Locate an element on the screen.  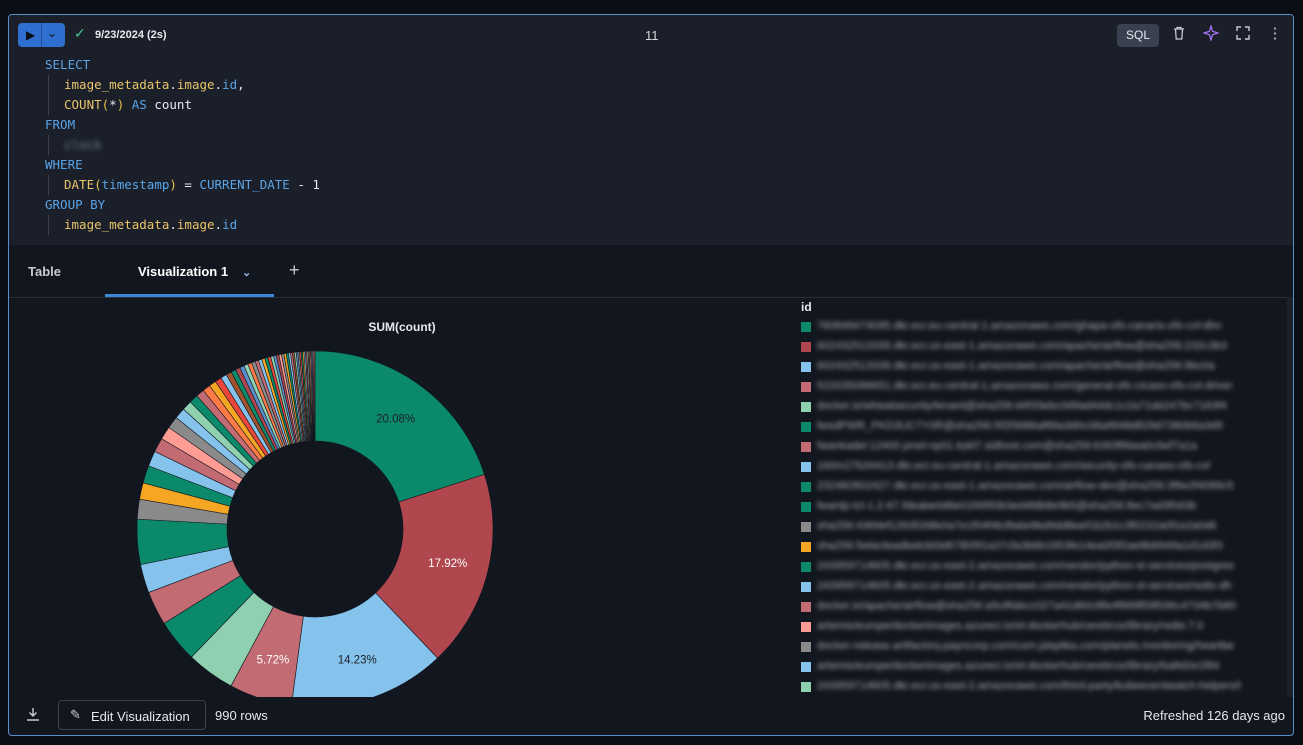
cell-number: 11 is located at coordinates (652, 35).